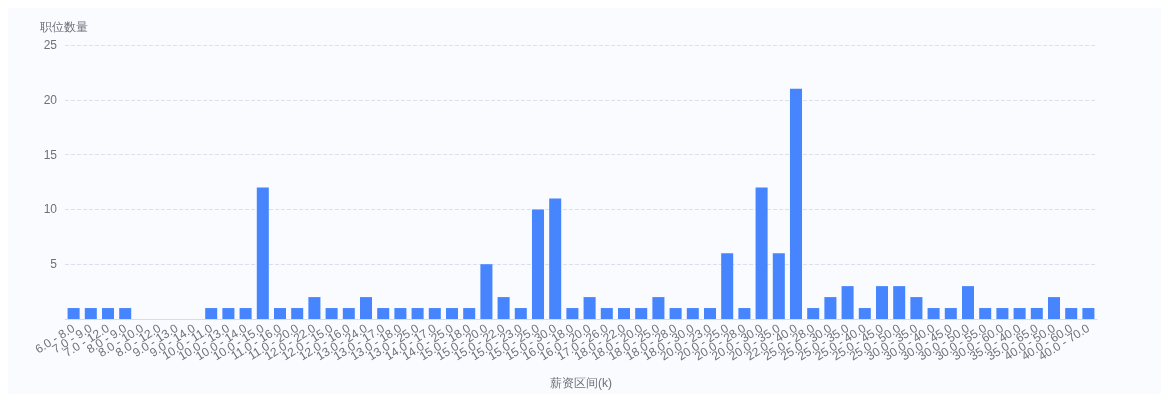  I want to click on y-tick-label: 10, so click(50, 209).